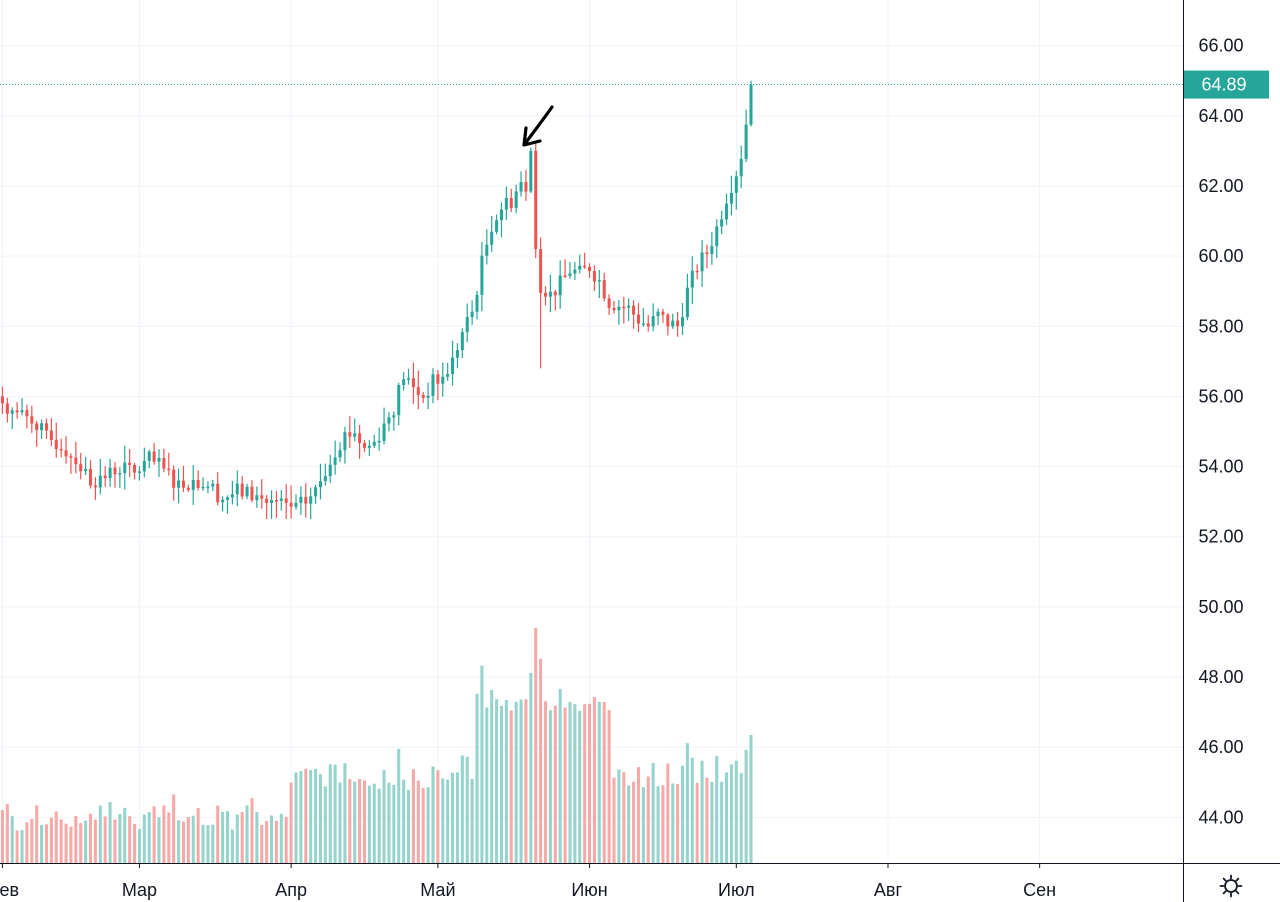 The width and height of the screenshot is (1280, 902). I want to click on gear-icon, so click(1231, 886).